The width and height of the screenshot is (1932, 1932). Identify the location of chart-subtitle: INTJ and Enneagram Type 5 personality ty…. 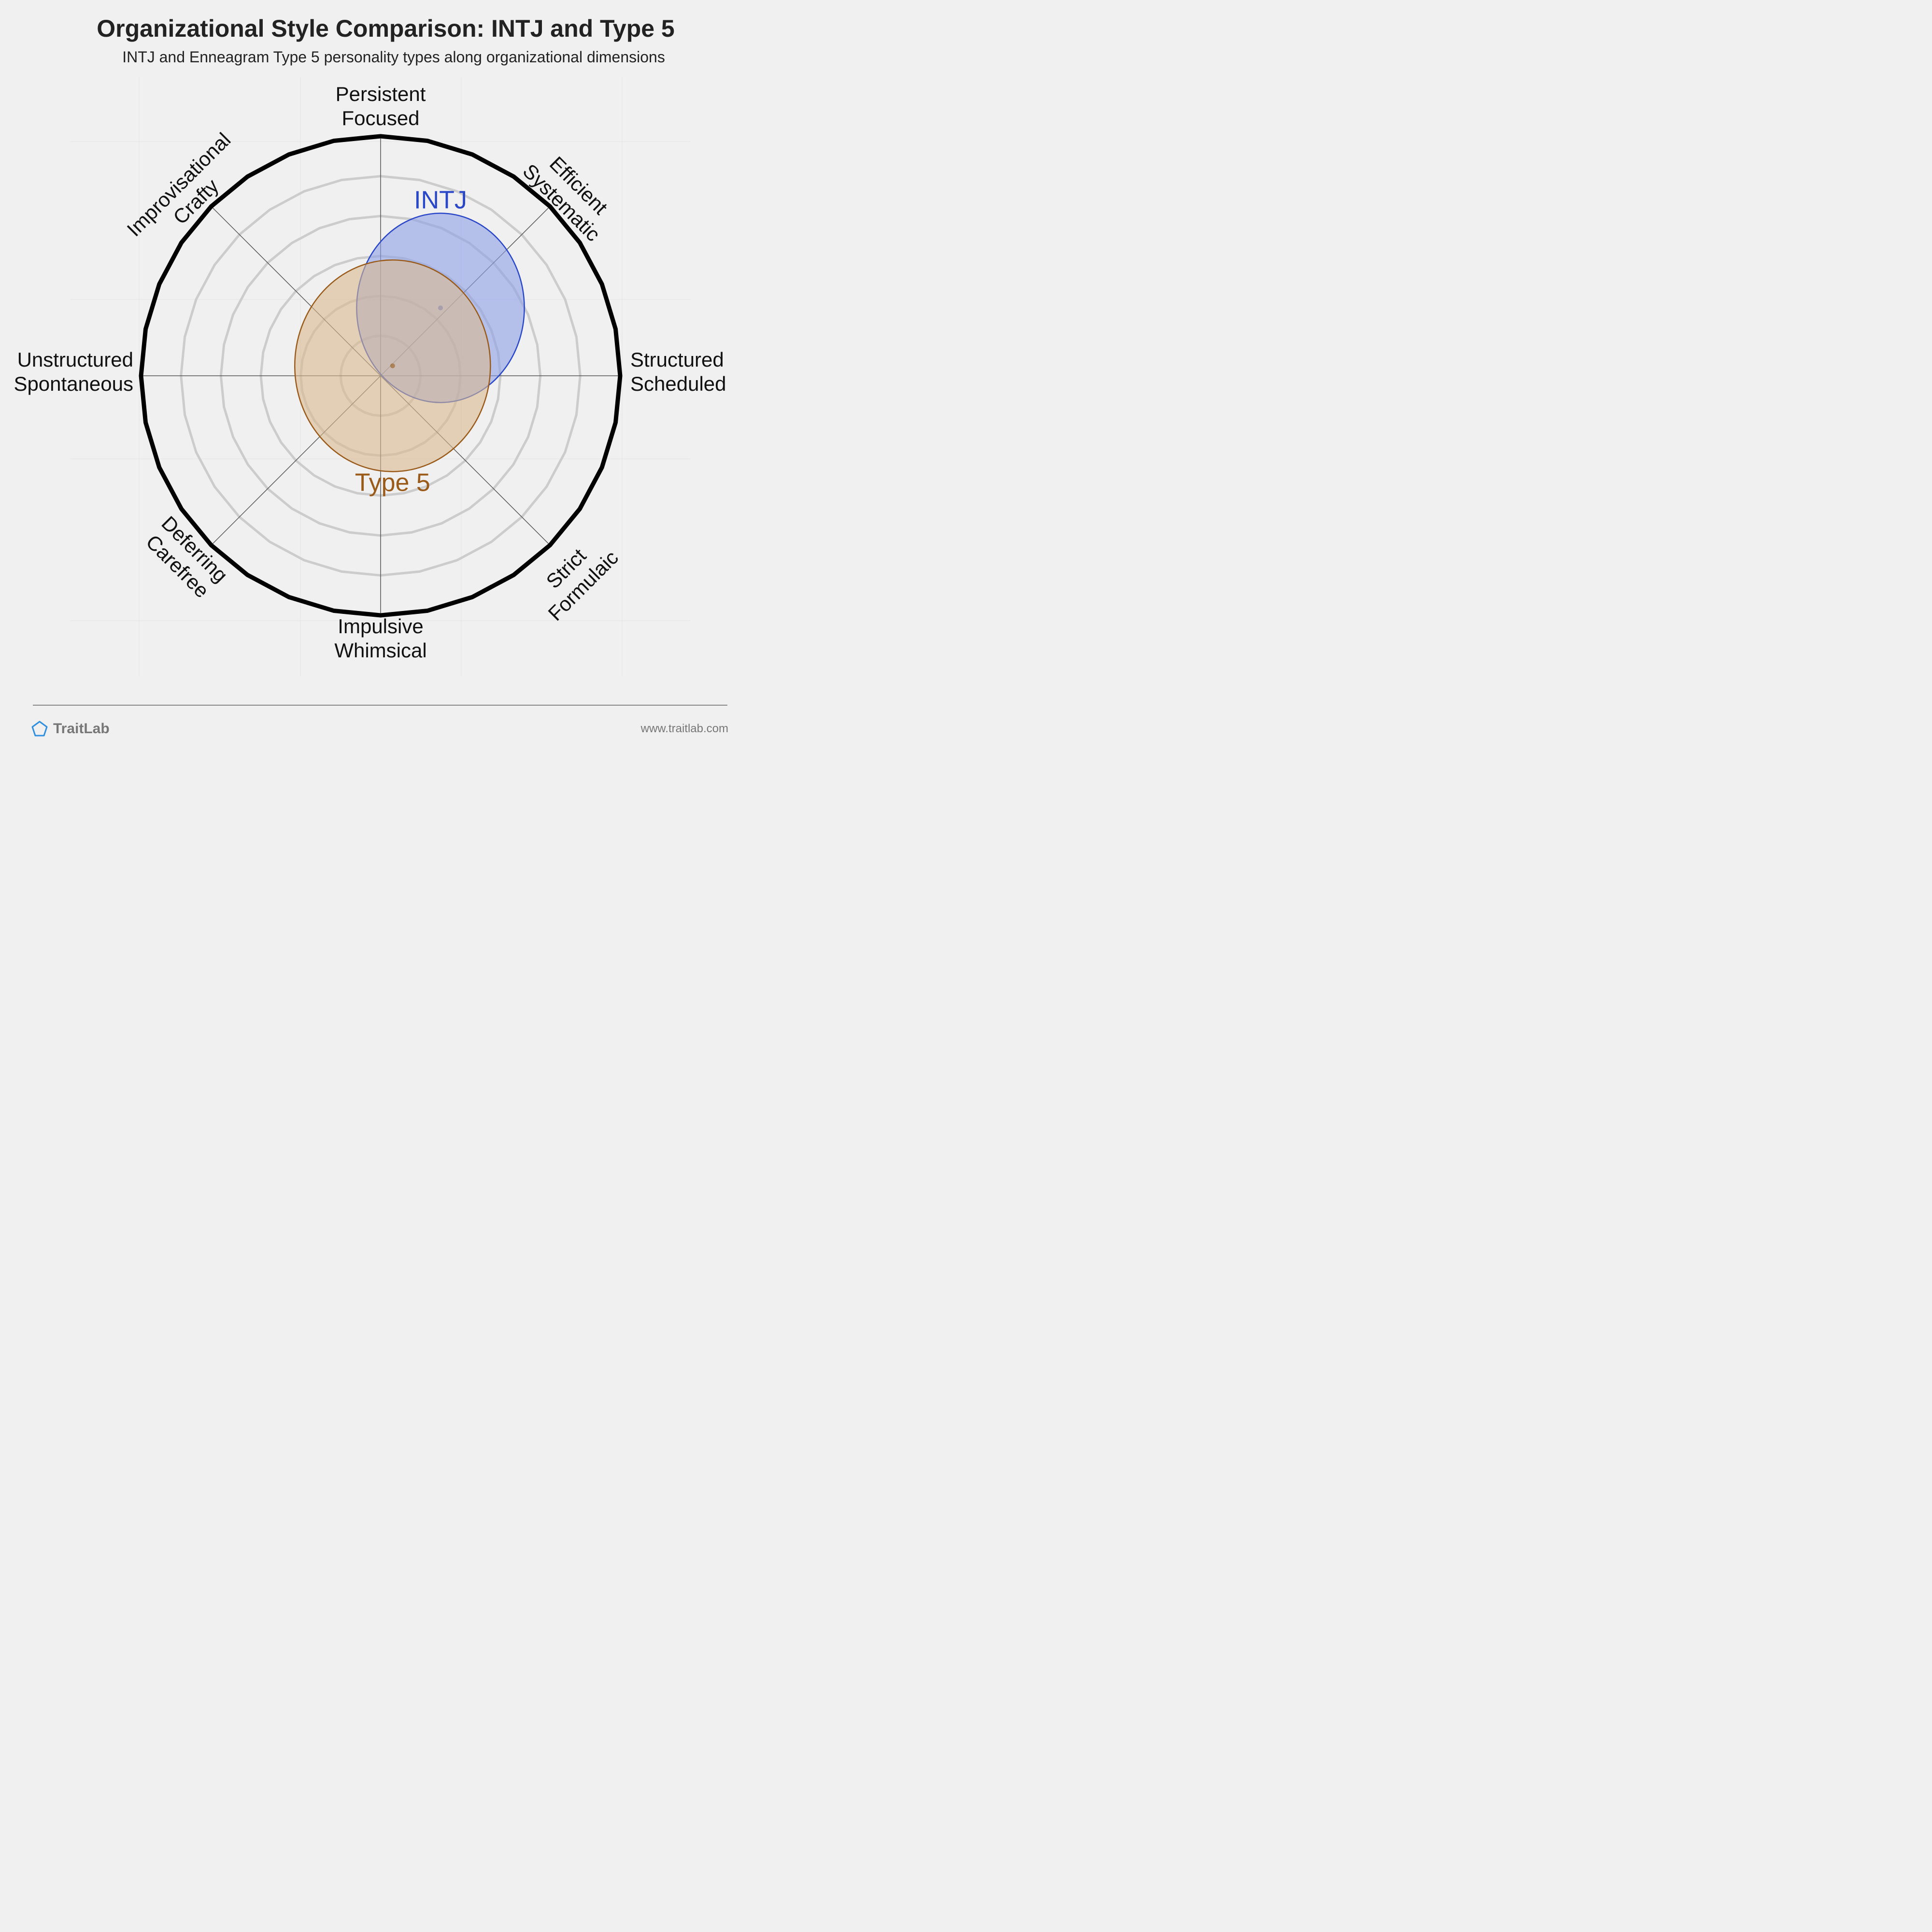
(393, 57).